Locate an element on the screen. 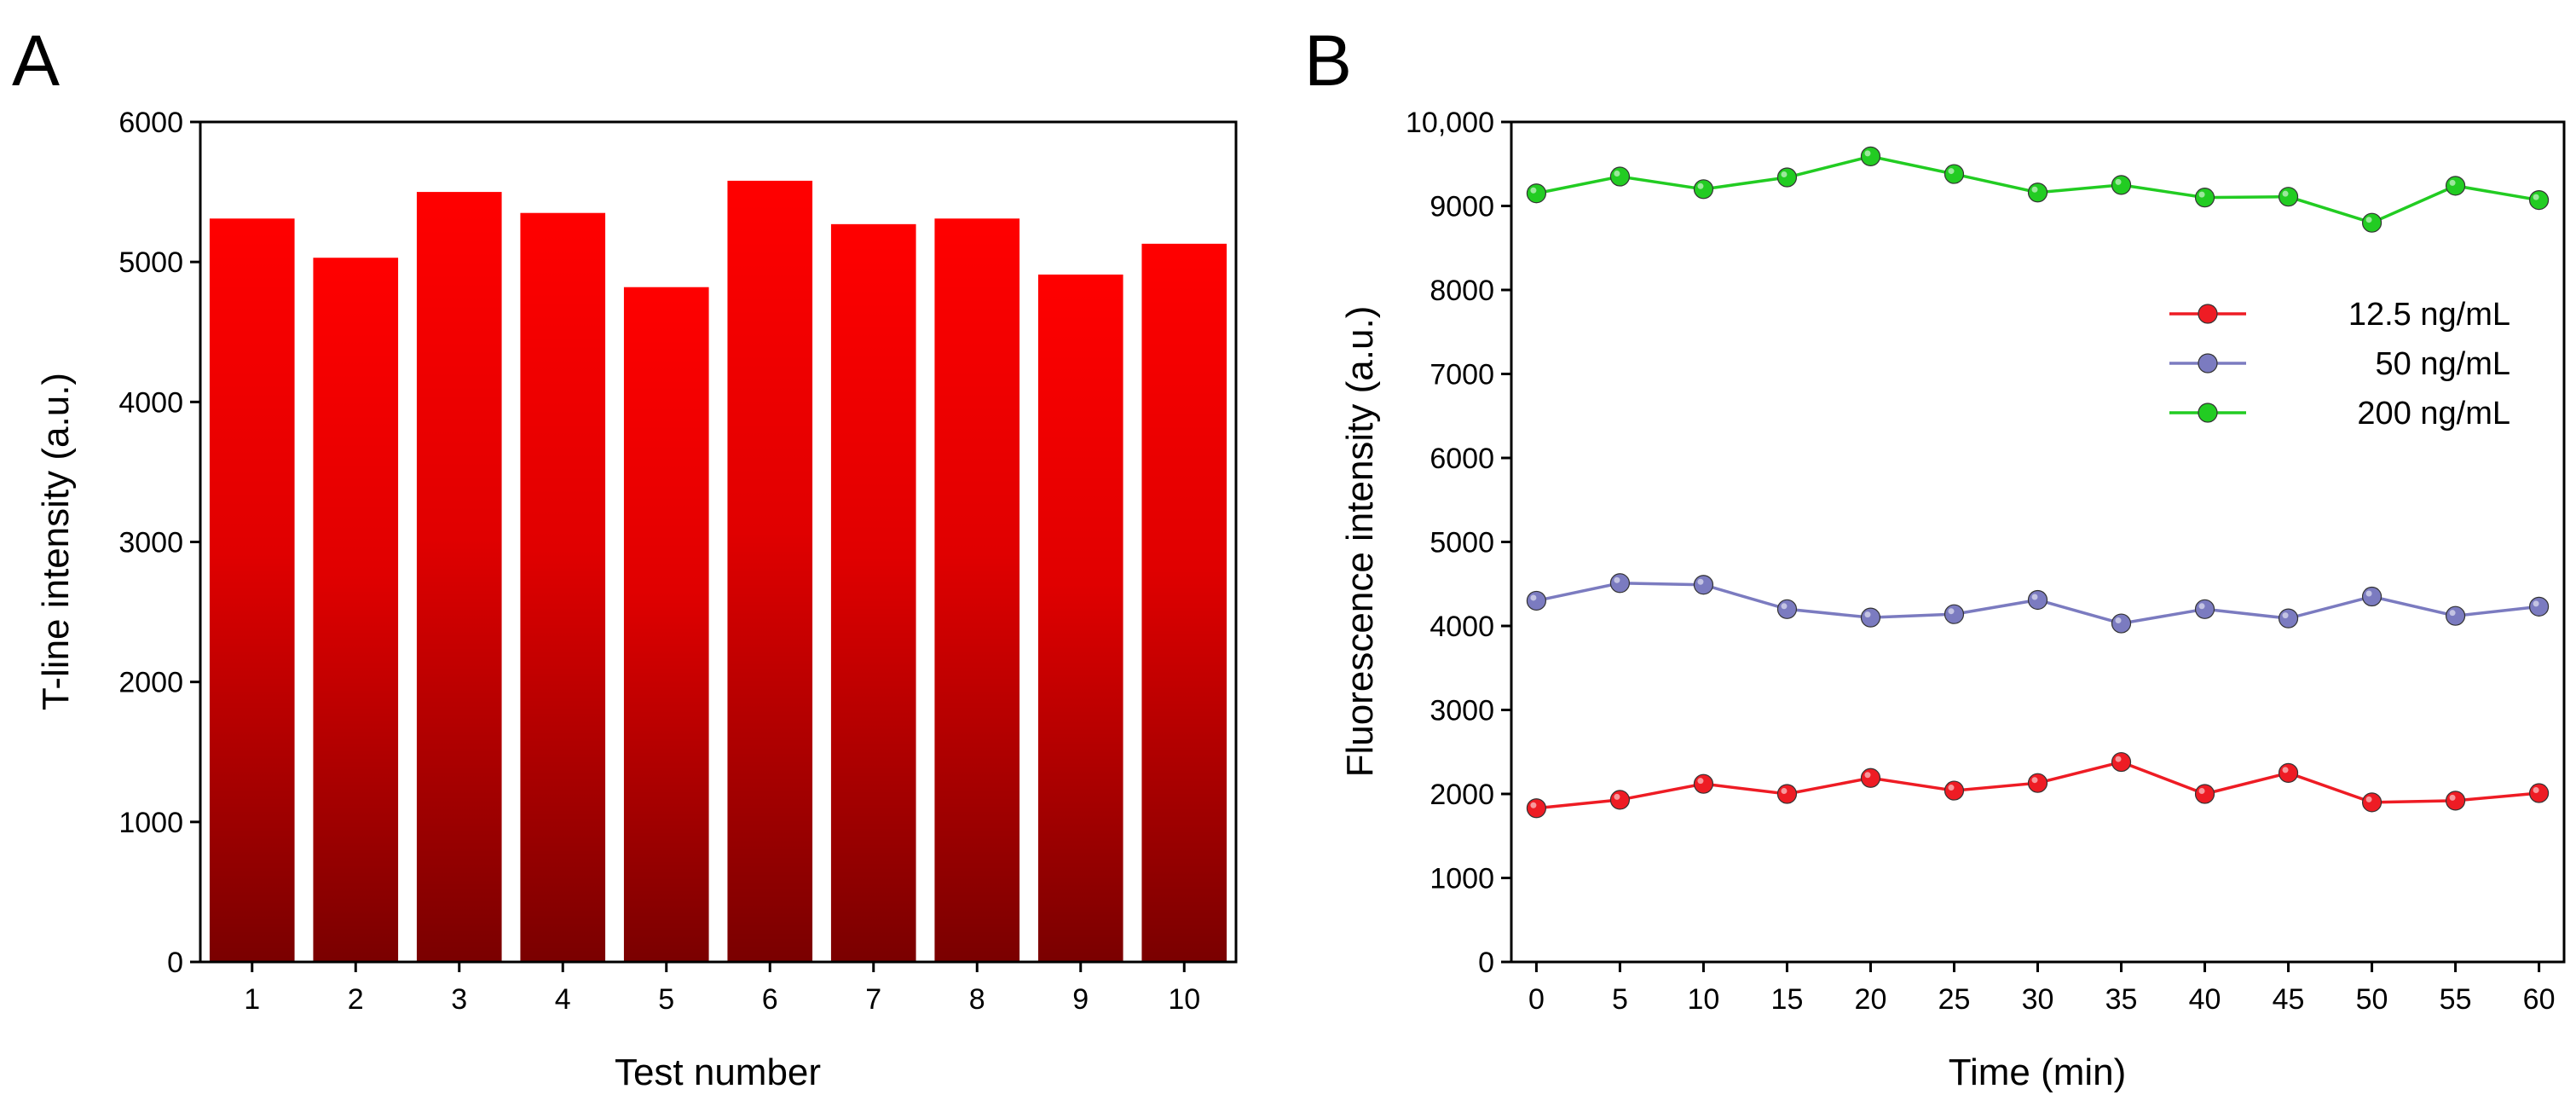  legend-item-0: 12.5 ng/mL is located at coordinates (2339, 315).